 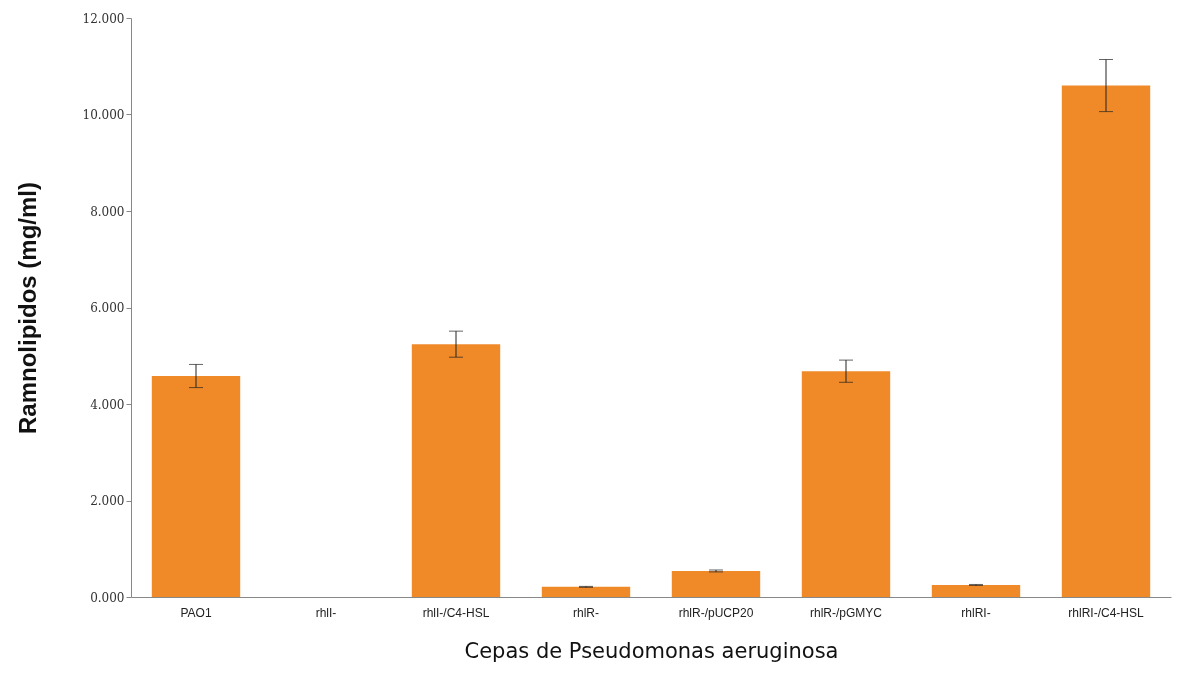 What do you see at coordinates (846, 612) in the screenshot?
I see `x-tick-label: rhlR-/pGMYC` at bounding box center [846, 612].